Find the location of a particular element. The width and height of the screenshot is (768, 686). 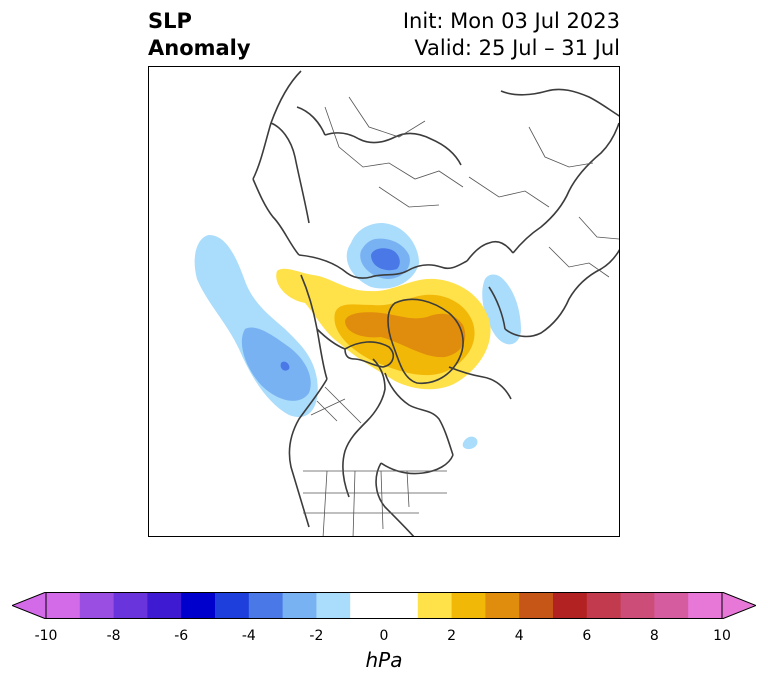

colorbar-tick-label: 8 is located at coordinates (654, 636).